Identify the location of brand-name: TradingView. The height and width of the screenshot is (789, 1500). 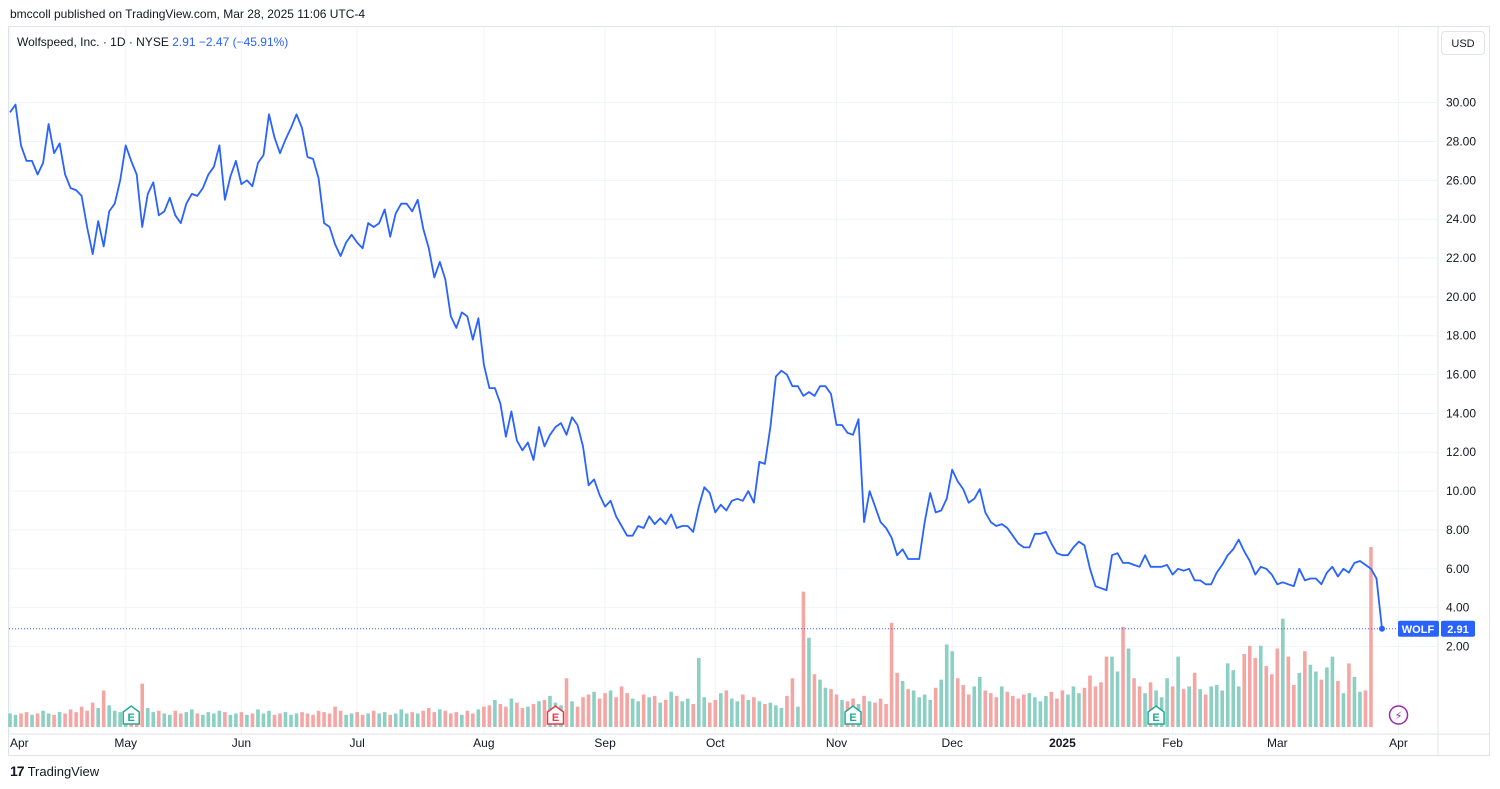
(63, 771).